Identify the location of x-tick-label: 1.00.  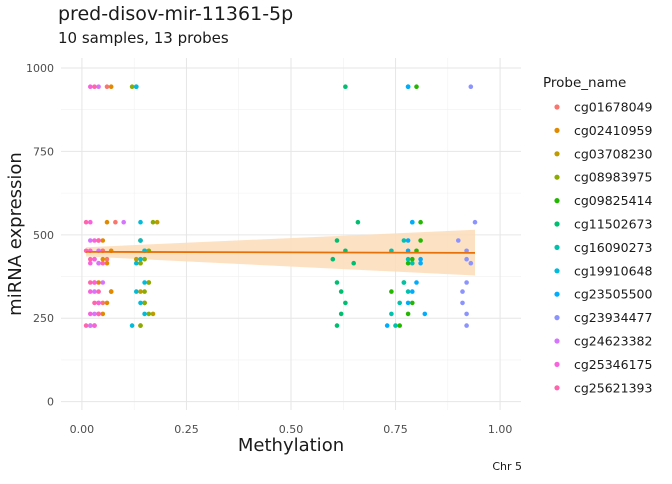
(500, 429).